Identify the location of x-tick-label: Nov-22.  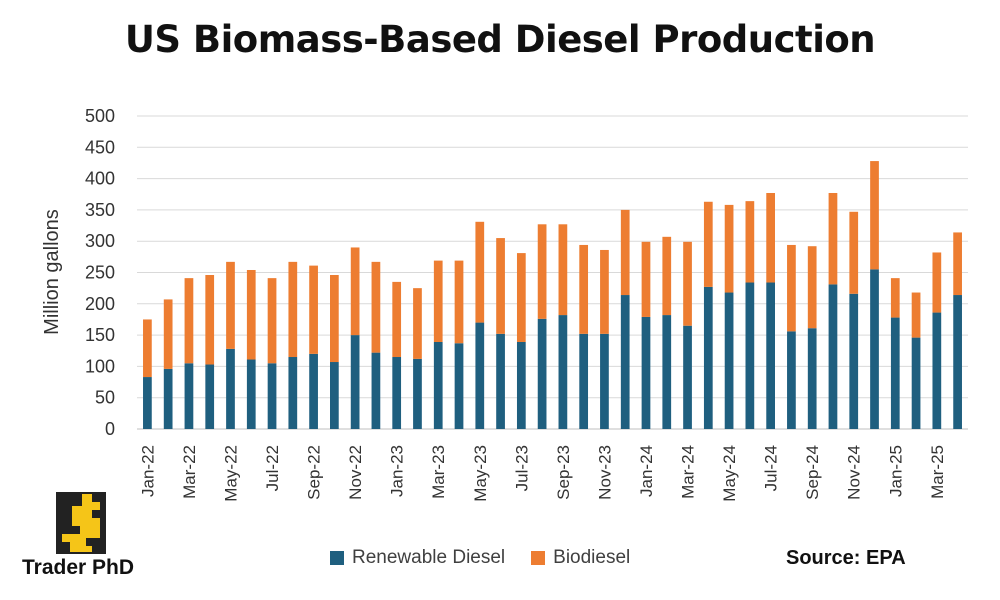
(355, 472).